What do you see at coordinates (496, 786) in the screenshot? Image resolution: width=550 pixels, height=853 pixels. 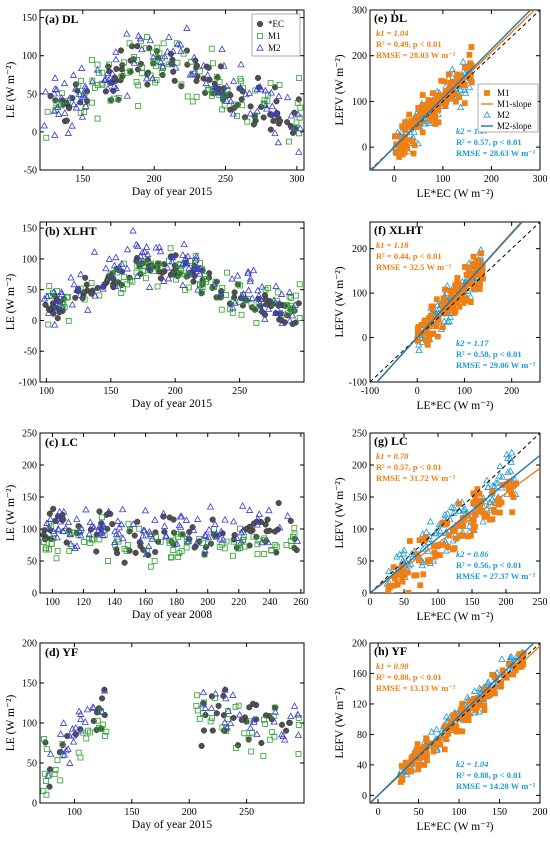 I see `m2-rmse-value: RMSE = 14.28 W m⁻²` at bounding box center [496, 786].